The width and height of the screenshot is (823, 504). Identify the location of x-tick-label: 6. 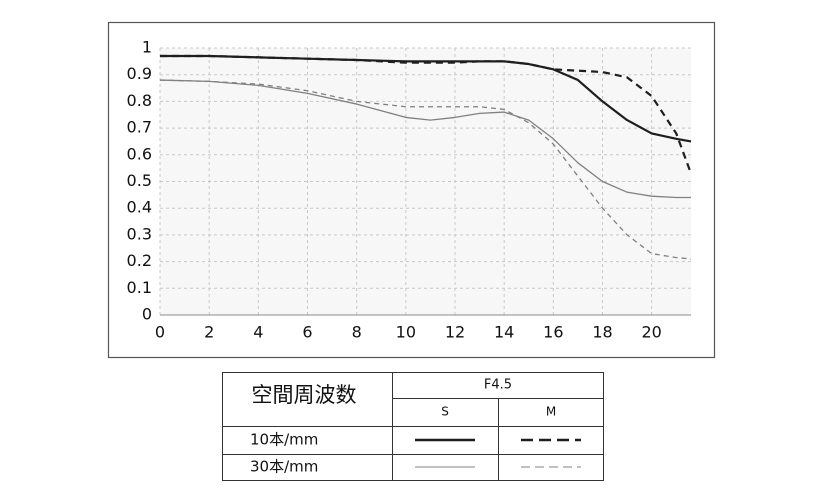
(307, 332).